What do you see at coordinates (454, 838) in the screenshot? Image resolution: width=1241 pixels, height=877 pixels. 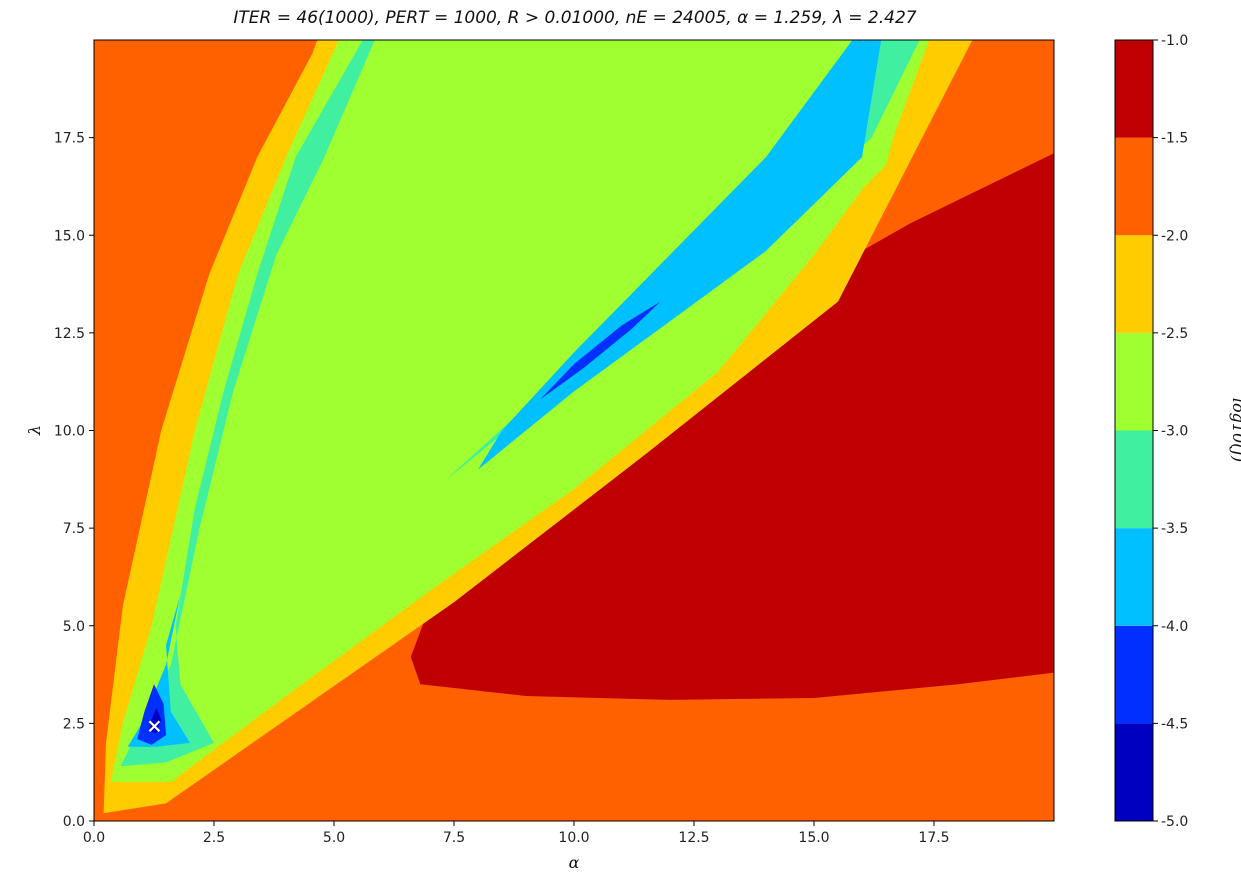 I see `x-tick-label: 7.5` at bounding box center [454, 838].